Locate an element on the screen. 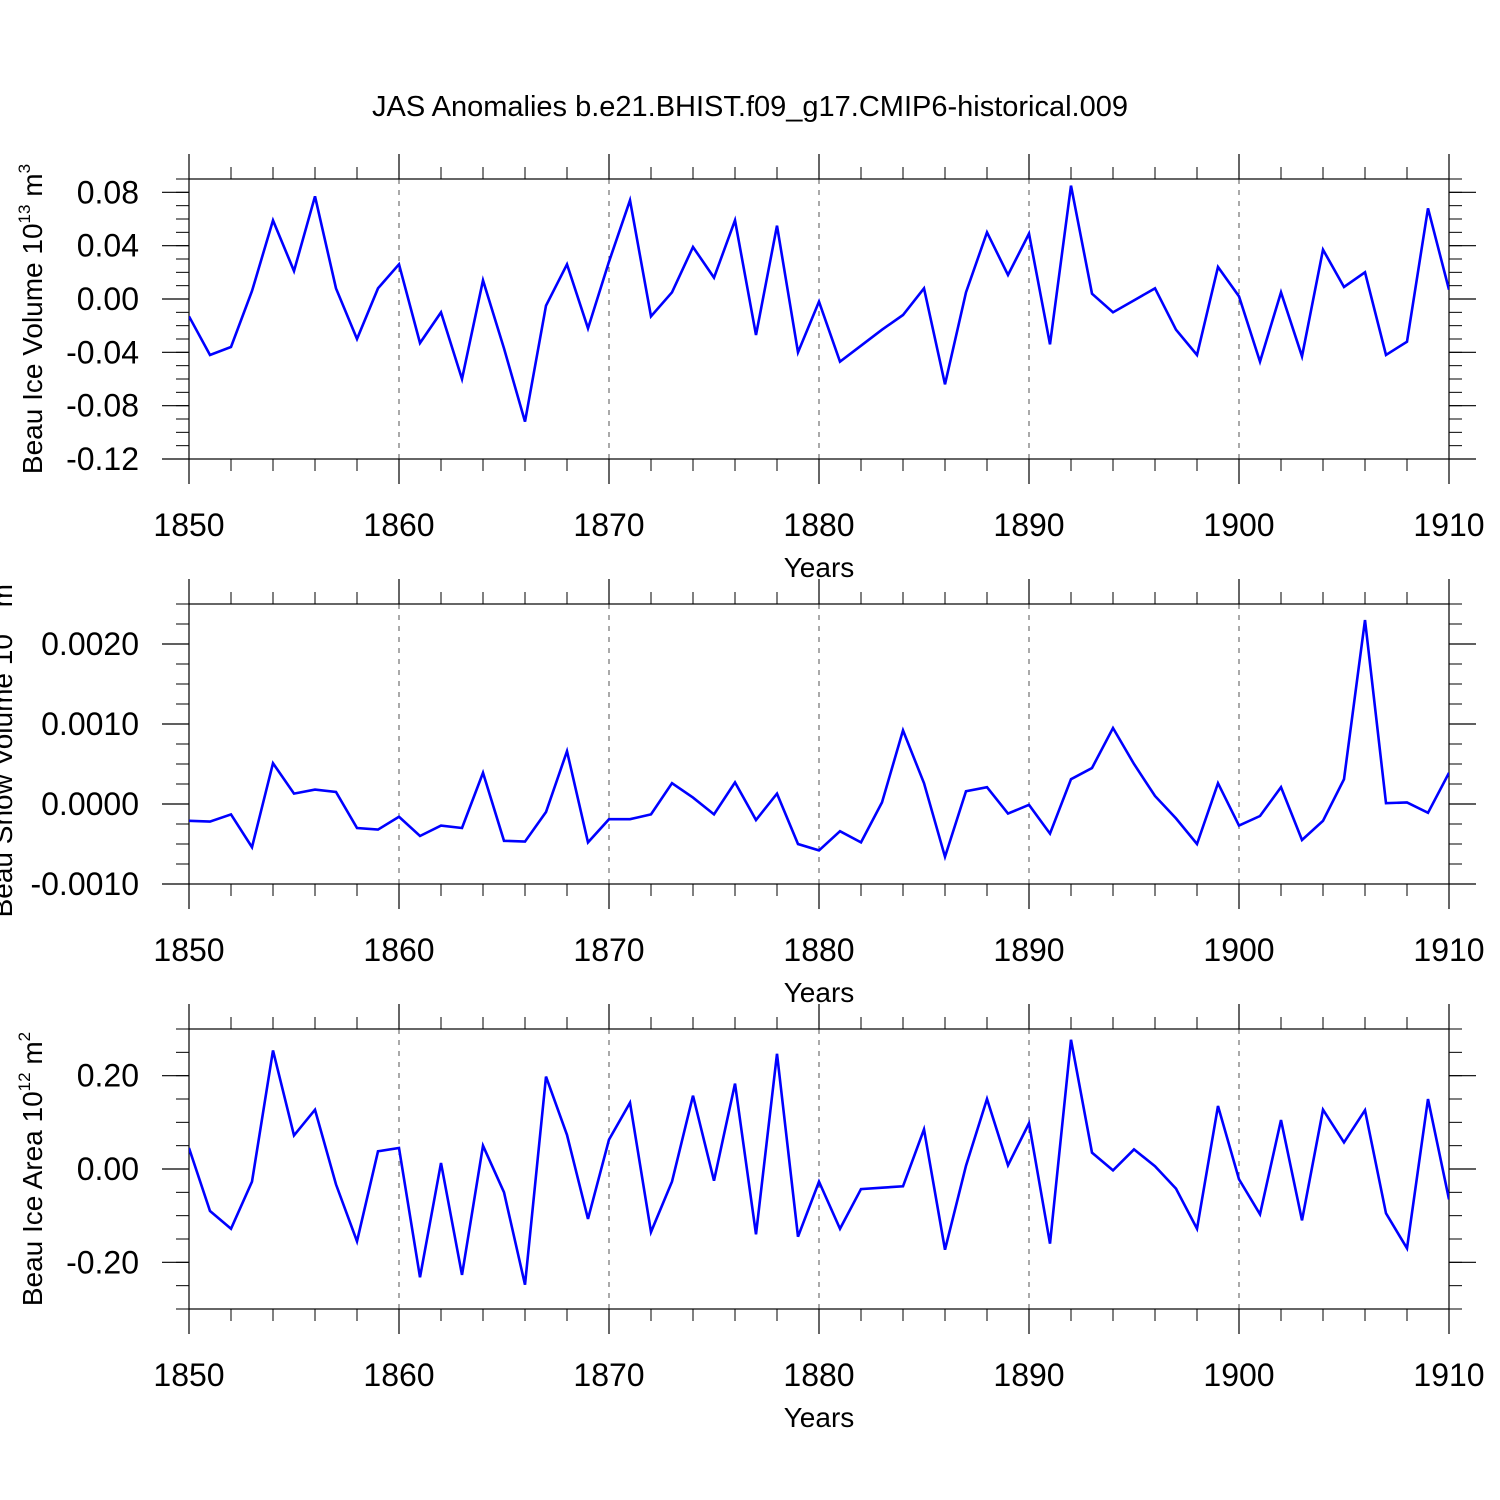 The width and height of the screenshot is (1500, 1500). y-tick-label: 0.20 is located at coordinates (108, 1076).